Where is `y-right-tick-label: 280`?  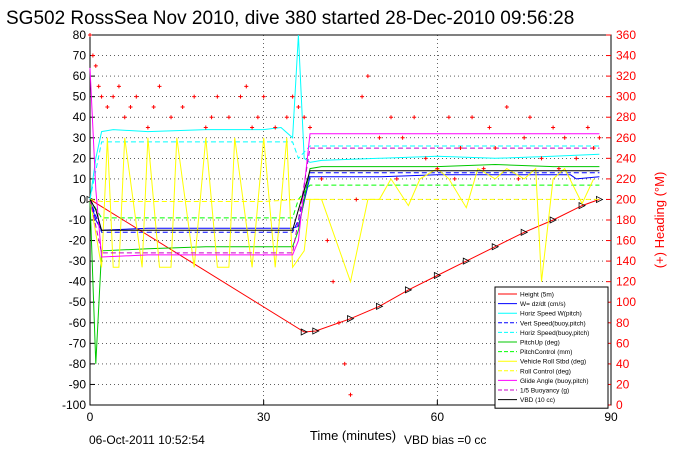
y-right-tick-label: 280 is located at coordinates (626, 117).